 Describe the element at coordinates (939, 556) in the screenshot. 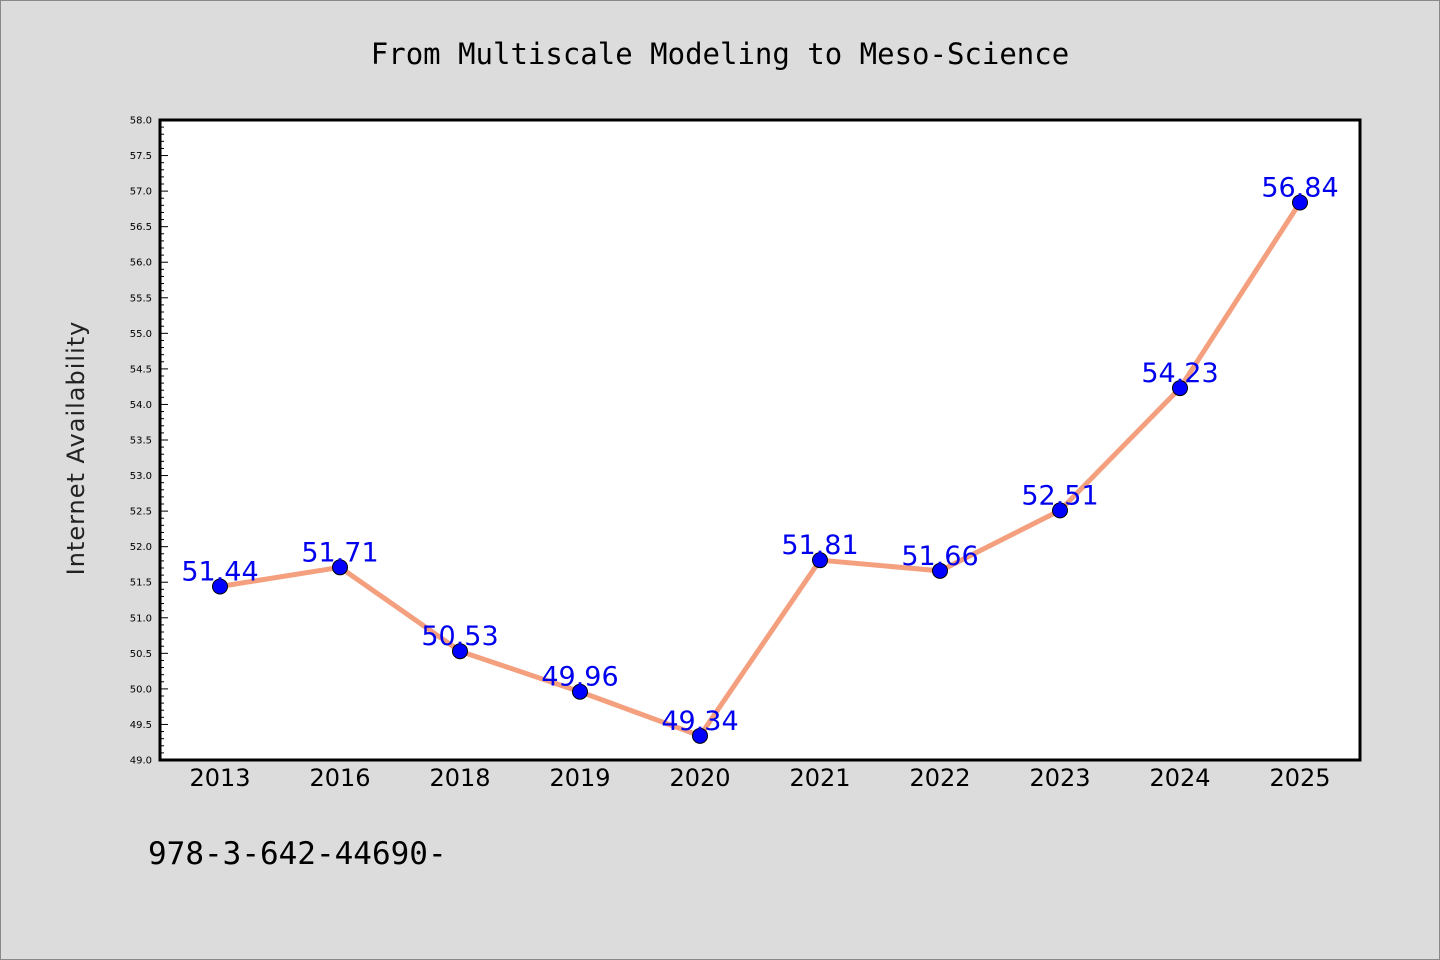

I see `data-label: 51.66` at that location.